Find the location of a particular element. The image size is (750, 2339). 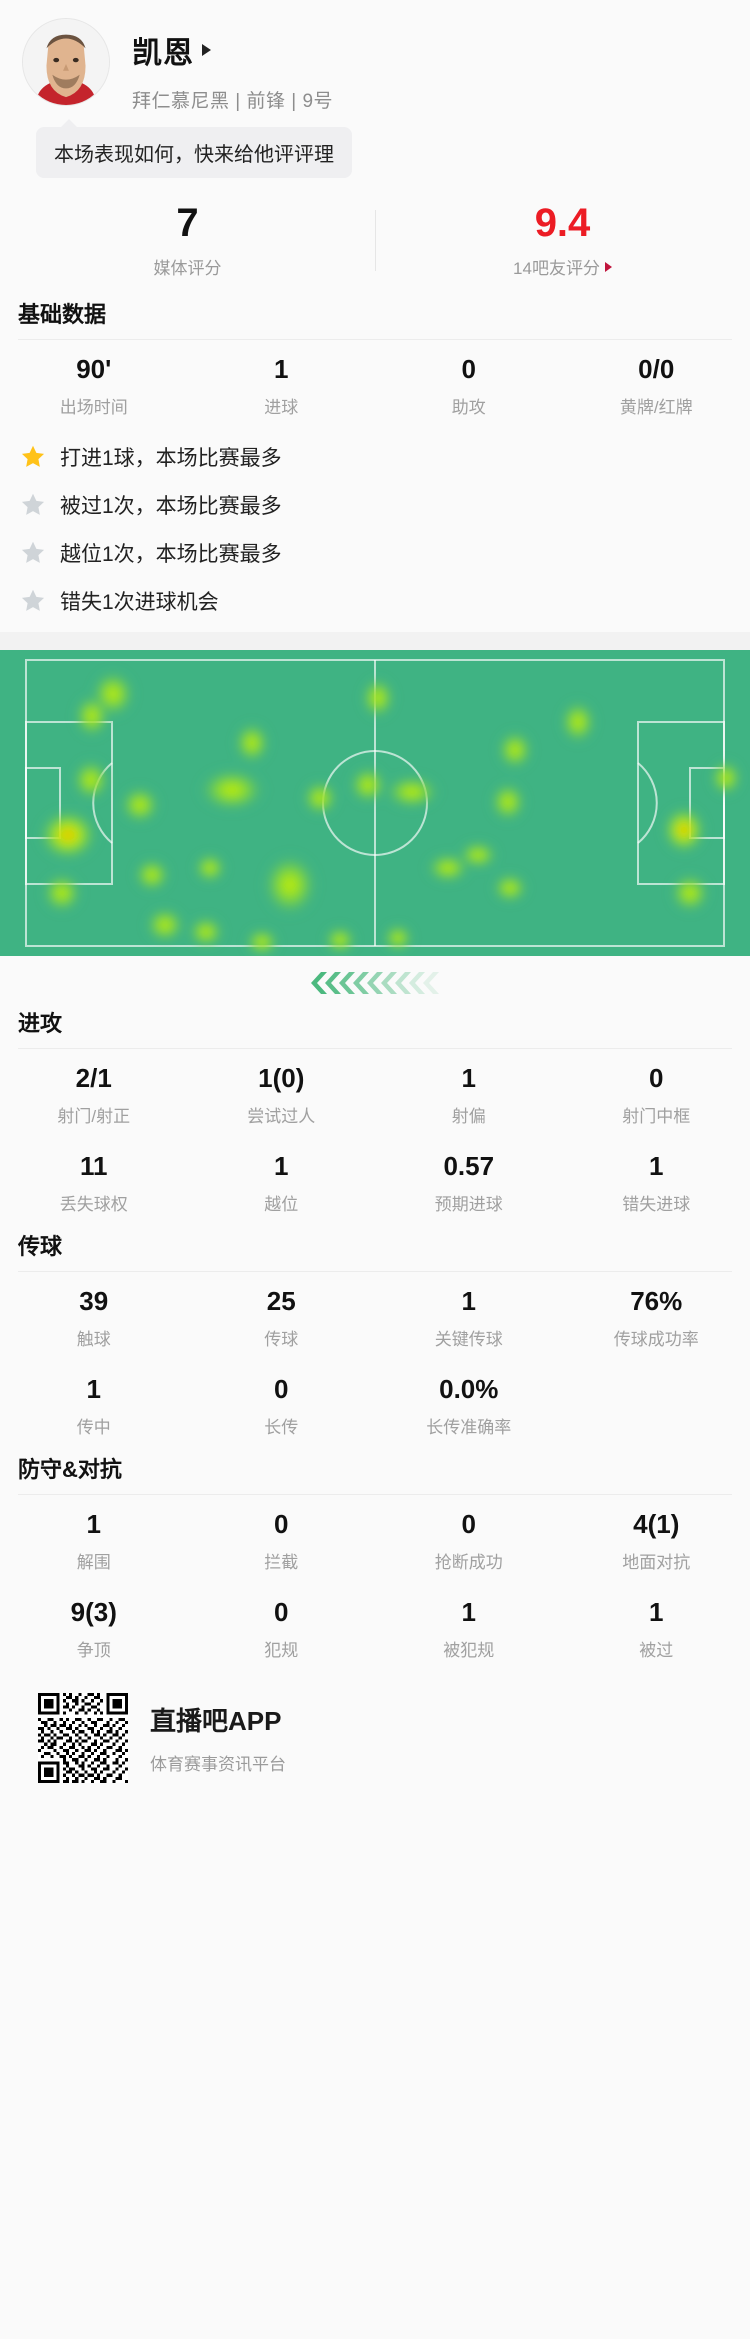

stat-value: 0/0 is located at coordinates (656, 369).